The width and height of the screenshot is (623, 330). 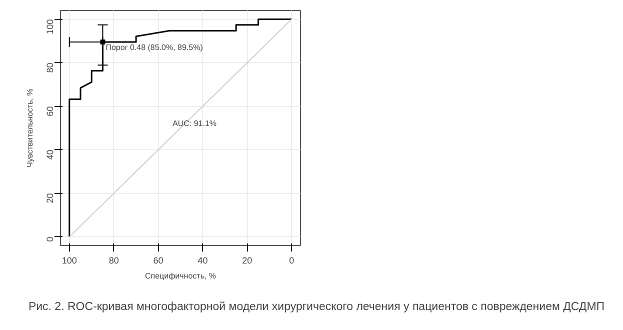 I want to click on annotation: AUC: 91.1%, so click(x=194, y=123).